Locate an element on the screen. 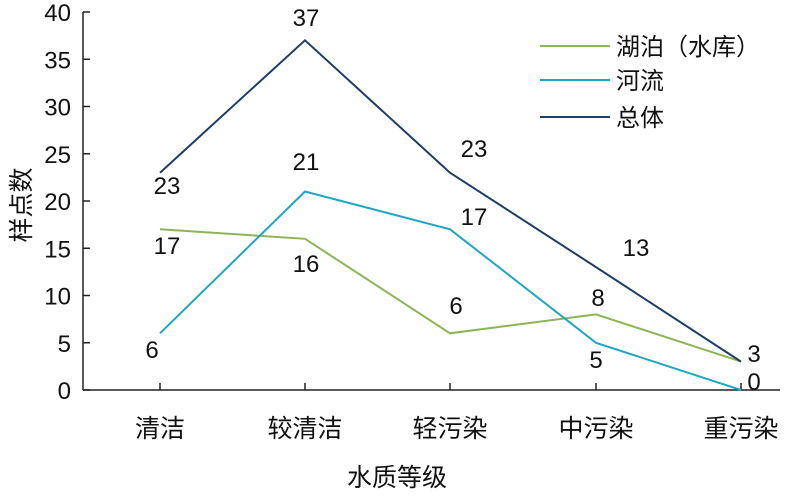 The width and height of the screenshot is (794, 497). y-tick-label: 5 is located at coordinates (64, 344).